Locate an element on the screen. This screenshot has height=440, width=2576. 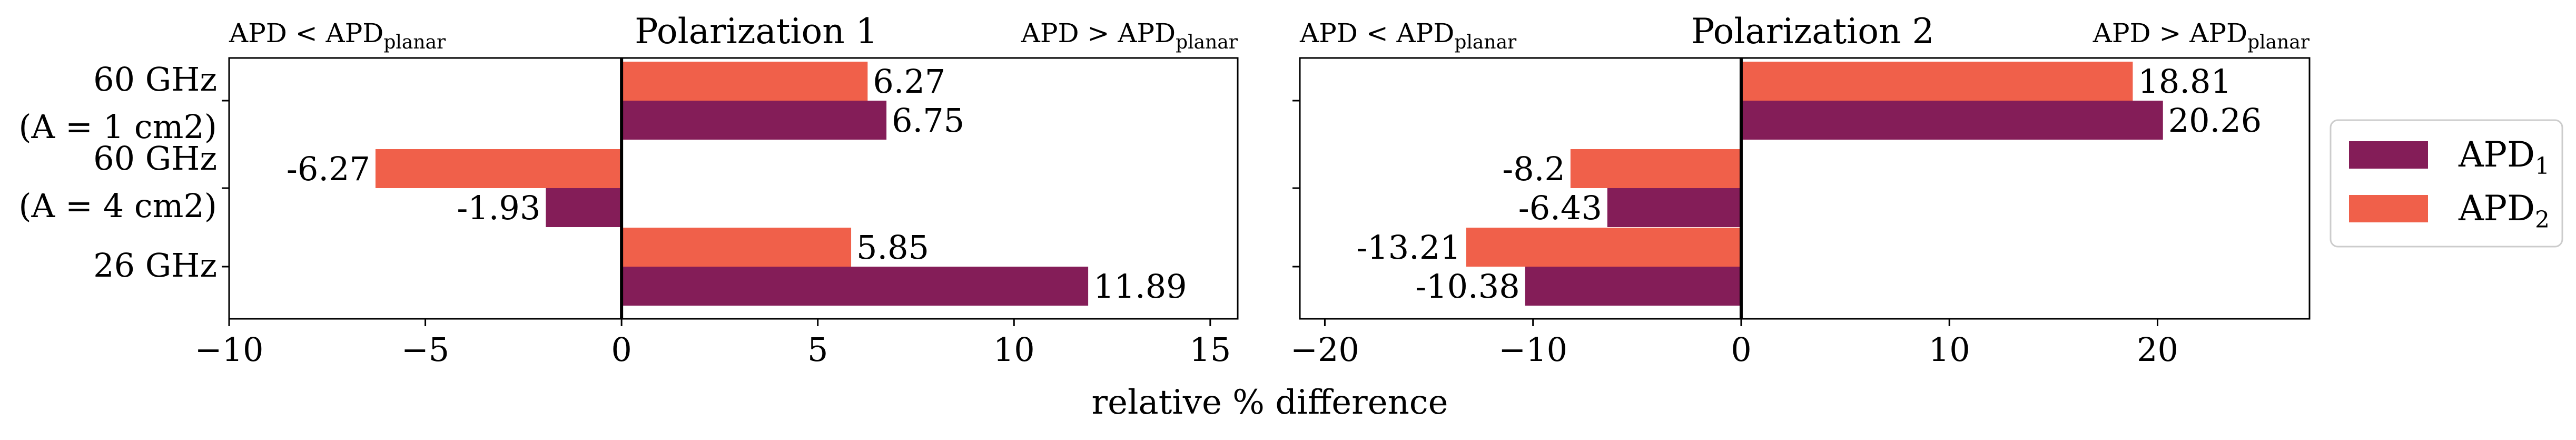
x-tick-label: −5 is located at coordinates (425, 349).